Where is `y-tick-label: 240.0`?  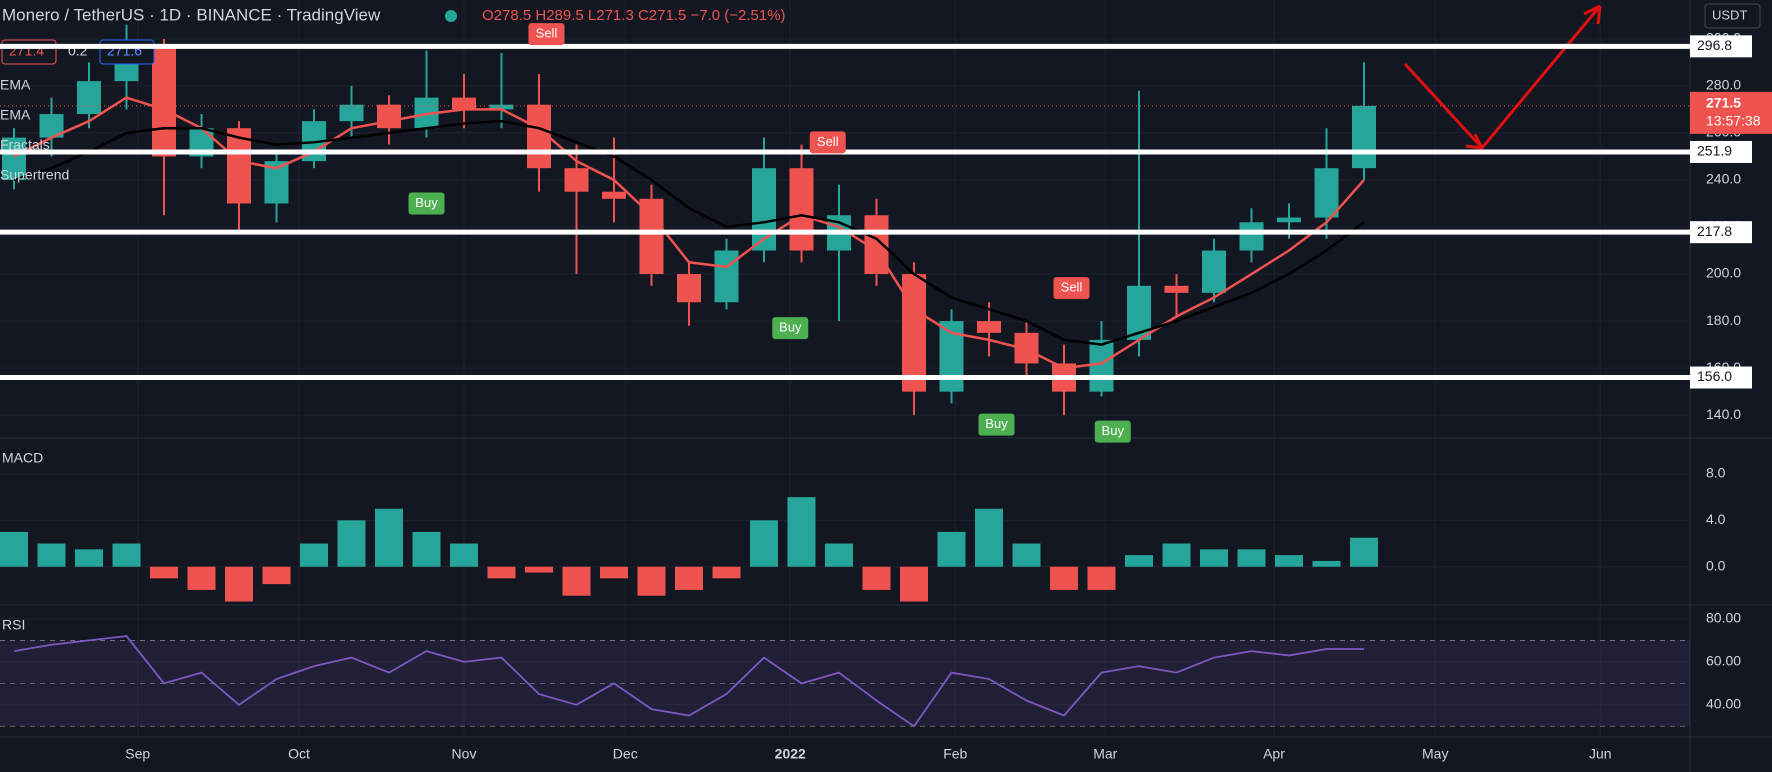 y-tick-label: 240.0 is located at coordinates (1723, 179).